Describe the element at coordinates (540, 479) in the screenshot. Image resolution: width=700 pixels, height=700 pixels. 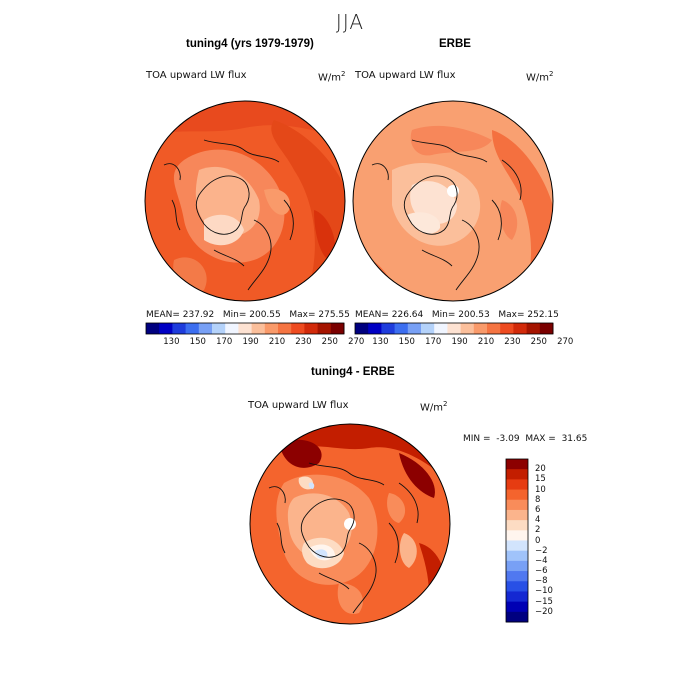
I see `colorbar-tick-label: 15` at that location.